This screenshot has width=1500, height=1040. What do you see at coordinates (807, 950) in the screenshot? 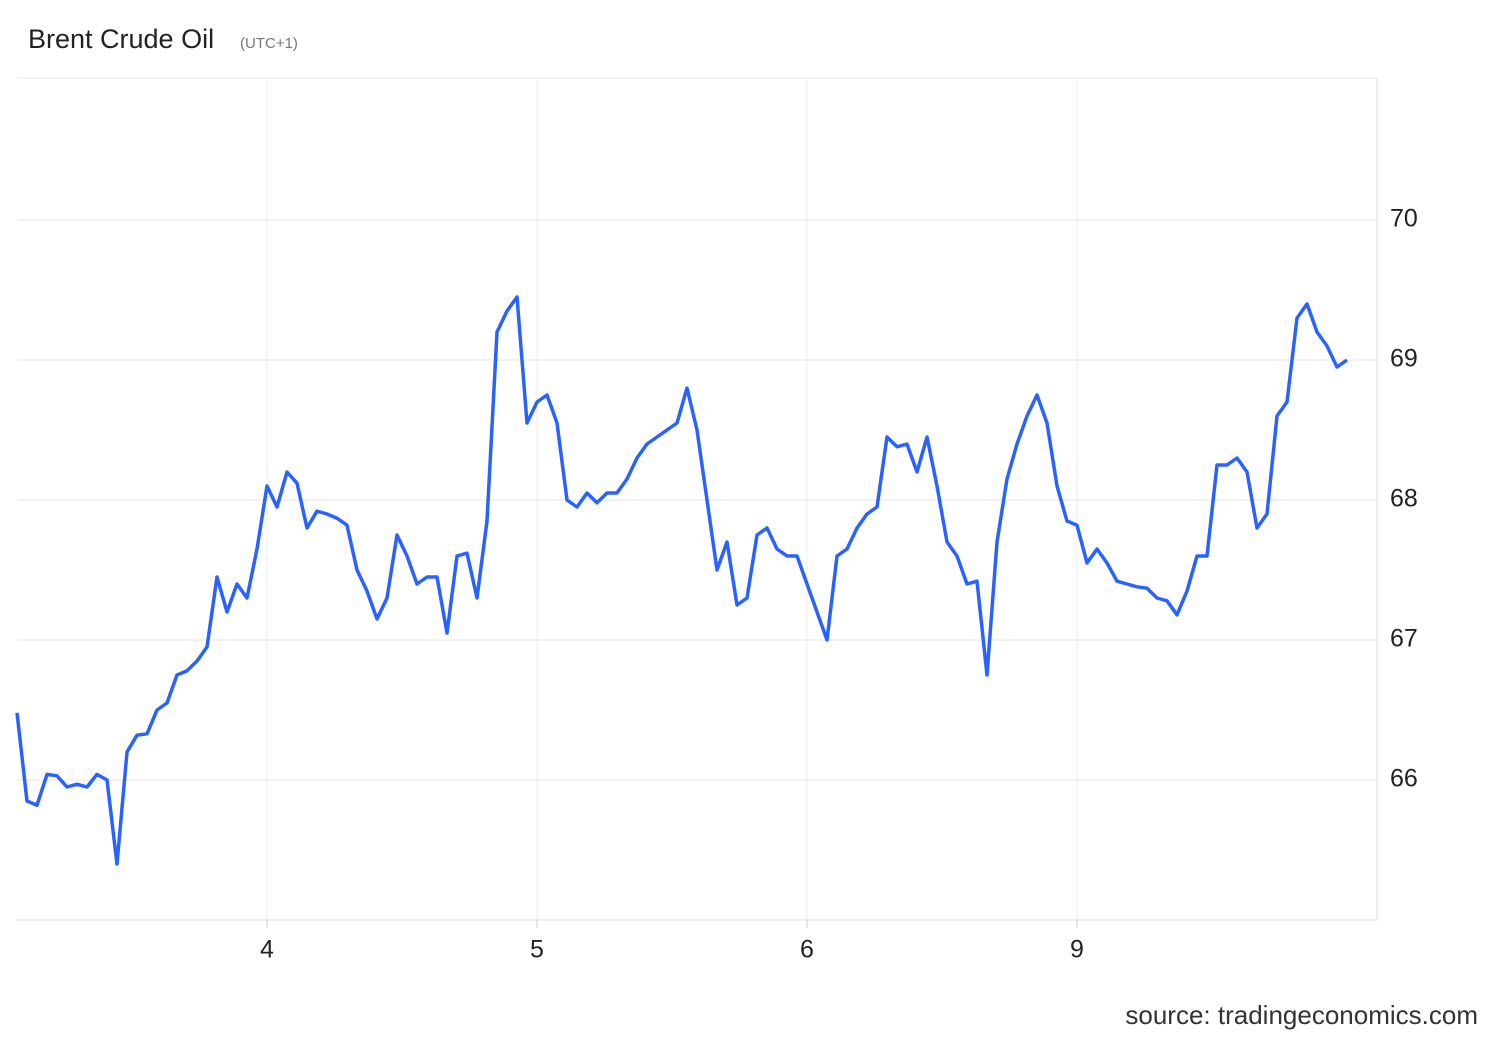
I see `x-tick-label: 6` at bounding box center [807, 950].